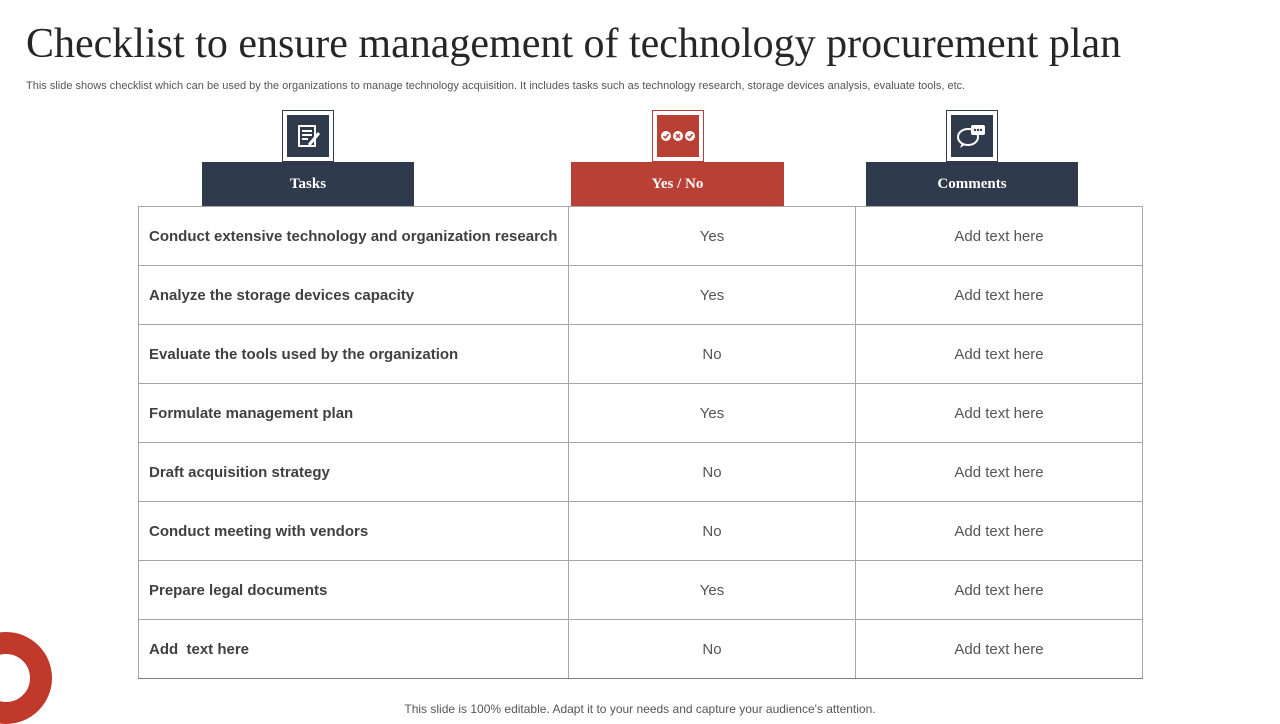  I want to click on checkmarks-icon, so click(678, 136).